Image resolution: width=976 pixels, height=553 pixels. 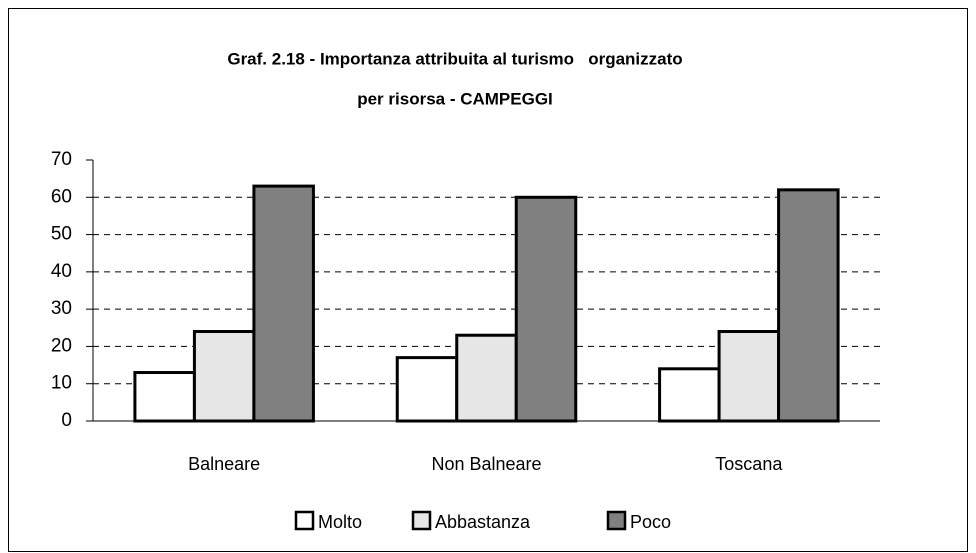 I want to click on legend-label: Poco, so click(x=650, y=522).